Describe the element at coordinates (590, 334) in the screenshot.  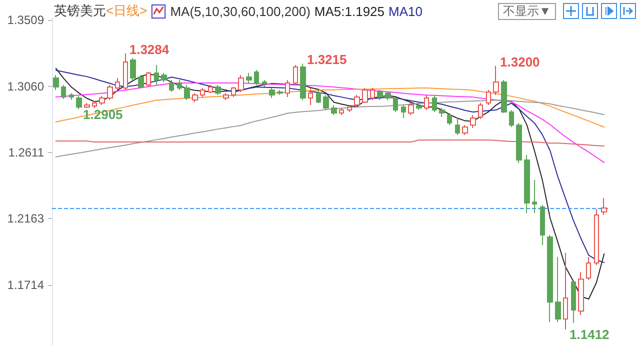
I see `text: 1.1412` at that location.